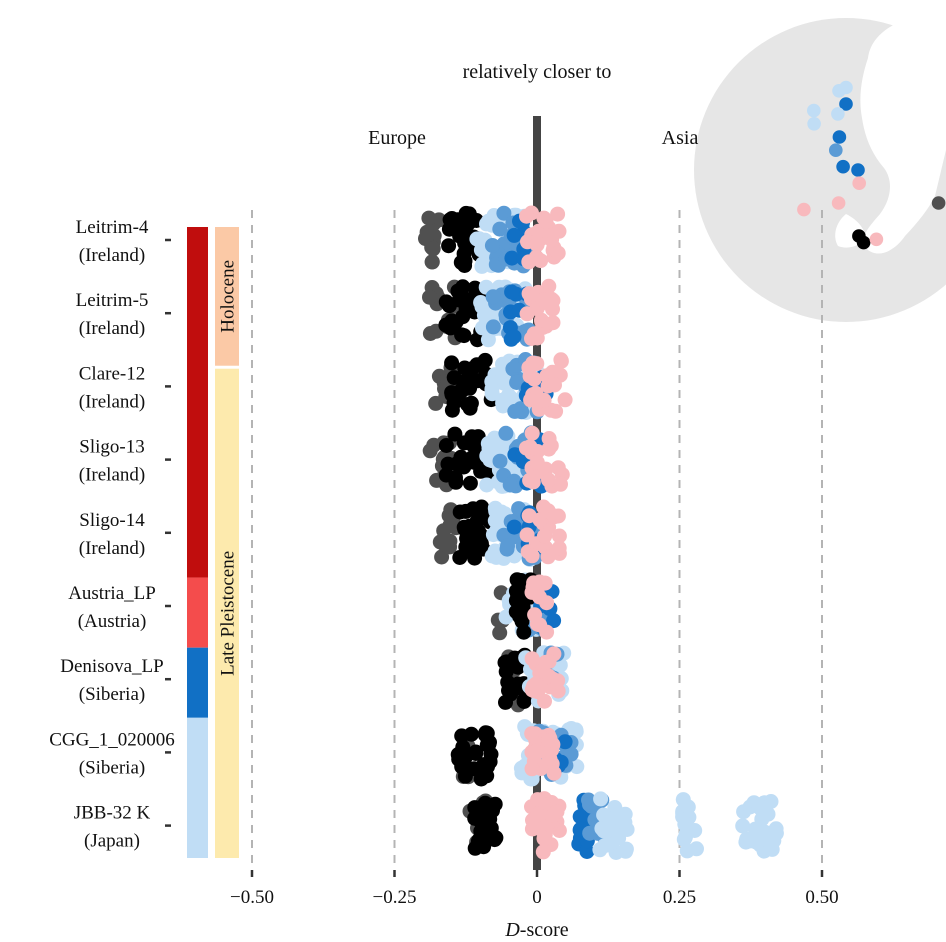  I want to click on period-label-1: Late Pleistocene, so click(227, 613).